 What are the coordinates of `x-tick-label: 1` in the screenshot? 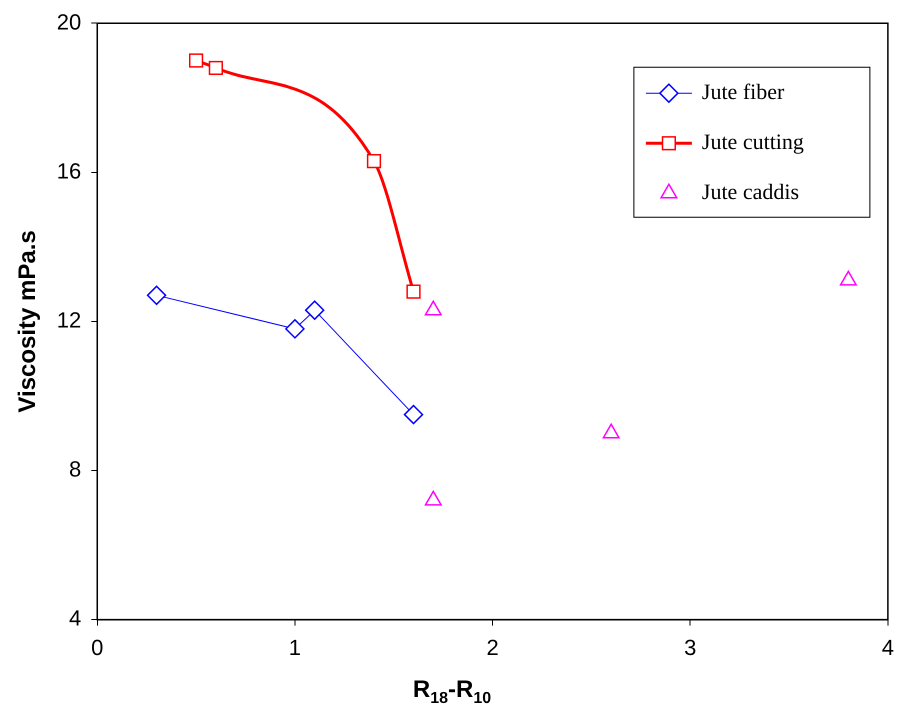 It's located at (295, 647).